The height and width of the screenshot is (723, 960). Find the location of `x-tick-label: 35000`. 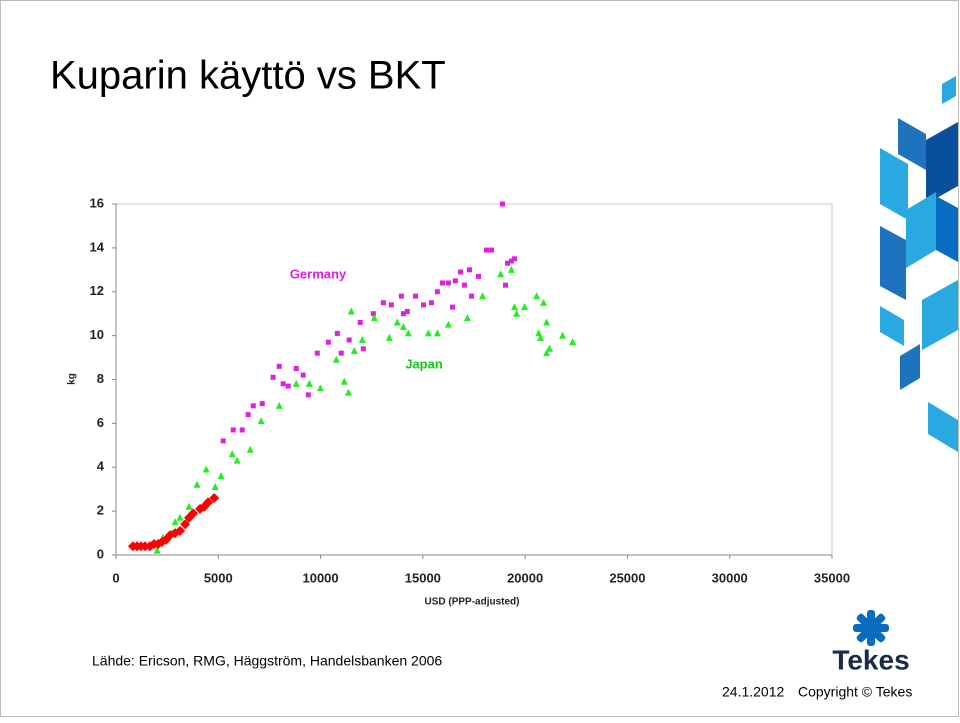

x-tick-label: 35000 is located at coordinates (832, 577).